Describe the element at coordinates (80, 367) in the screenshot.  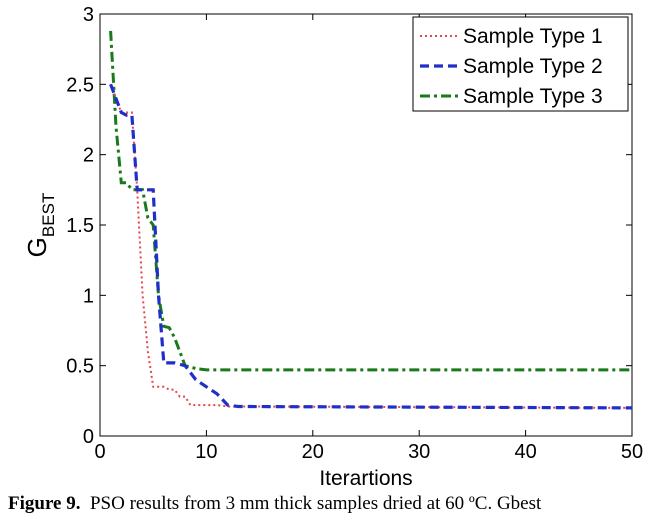
I see `y-tick-label: 0.5` at that location.